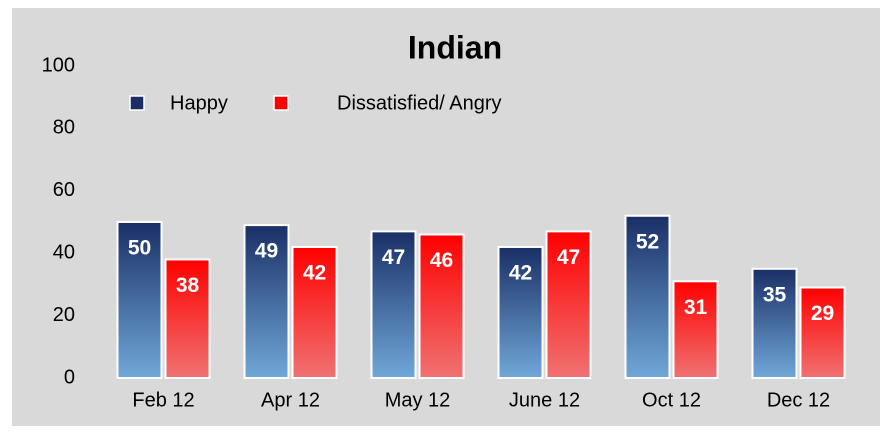 This screenshot has width=893, height=432. What do you see at coordinates (822, 313) in the screenshot?
I see `value-label: 29` at bounding box center [822, 313].